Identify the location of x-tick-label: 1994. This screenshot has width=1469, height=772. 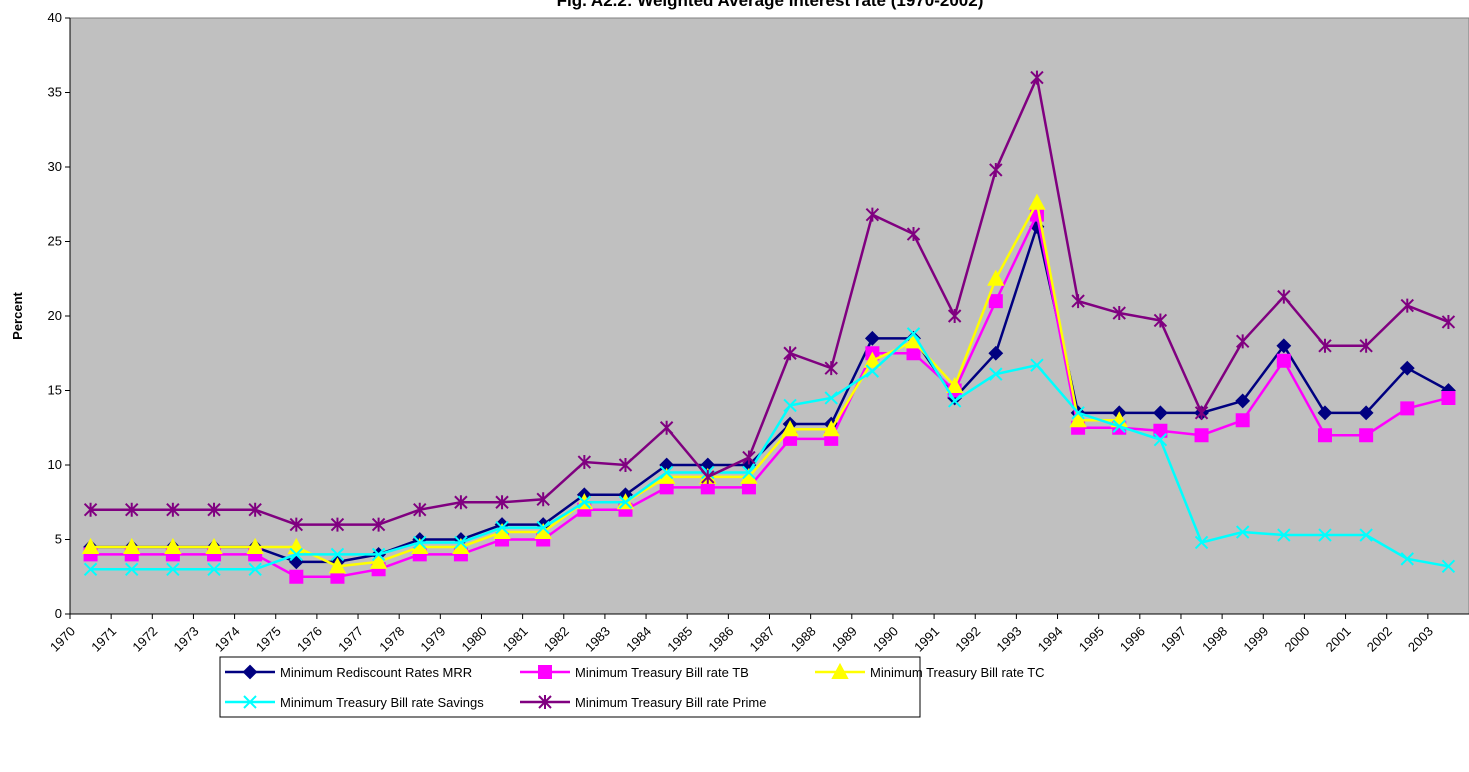
(1050, 639).